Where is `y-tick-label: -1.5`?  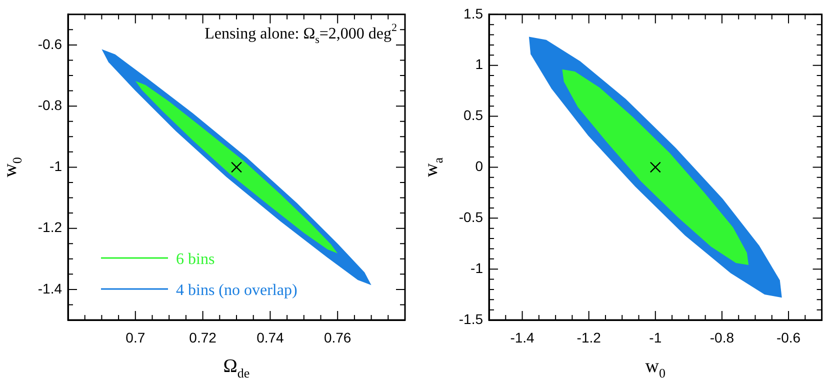 y-tick-label: -1.5 is located at coordinates (471, 318).